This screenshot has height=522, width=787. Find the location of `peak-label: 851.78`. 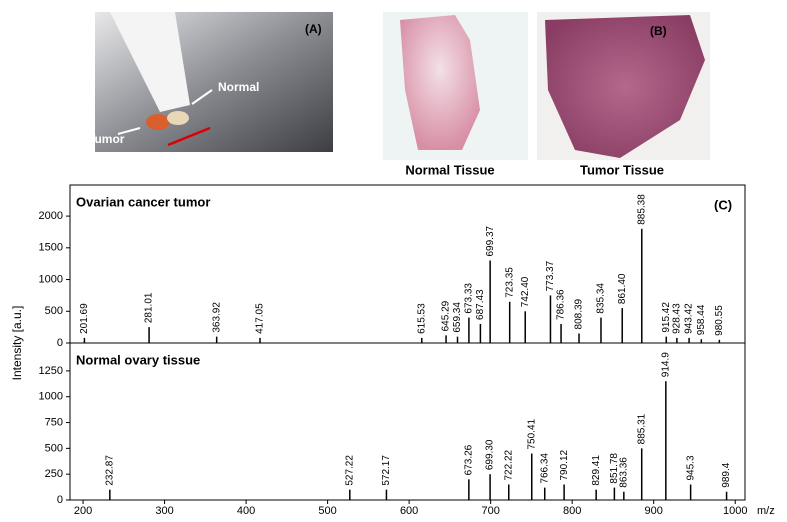

peak-label: 851.78 is located at coordinates (614, 468).